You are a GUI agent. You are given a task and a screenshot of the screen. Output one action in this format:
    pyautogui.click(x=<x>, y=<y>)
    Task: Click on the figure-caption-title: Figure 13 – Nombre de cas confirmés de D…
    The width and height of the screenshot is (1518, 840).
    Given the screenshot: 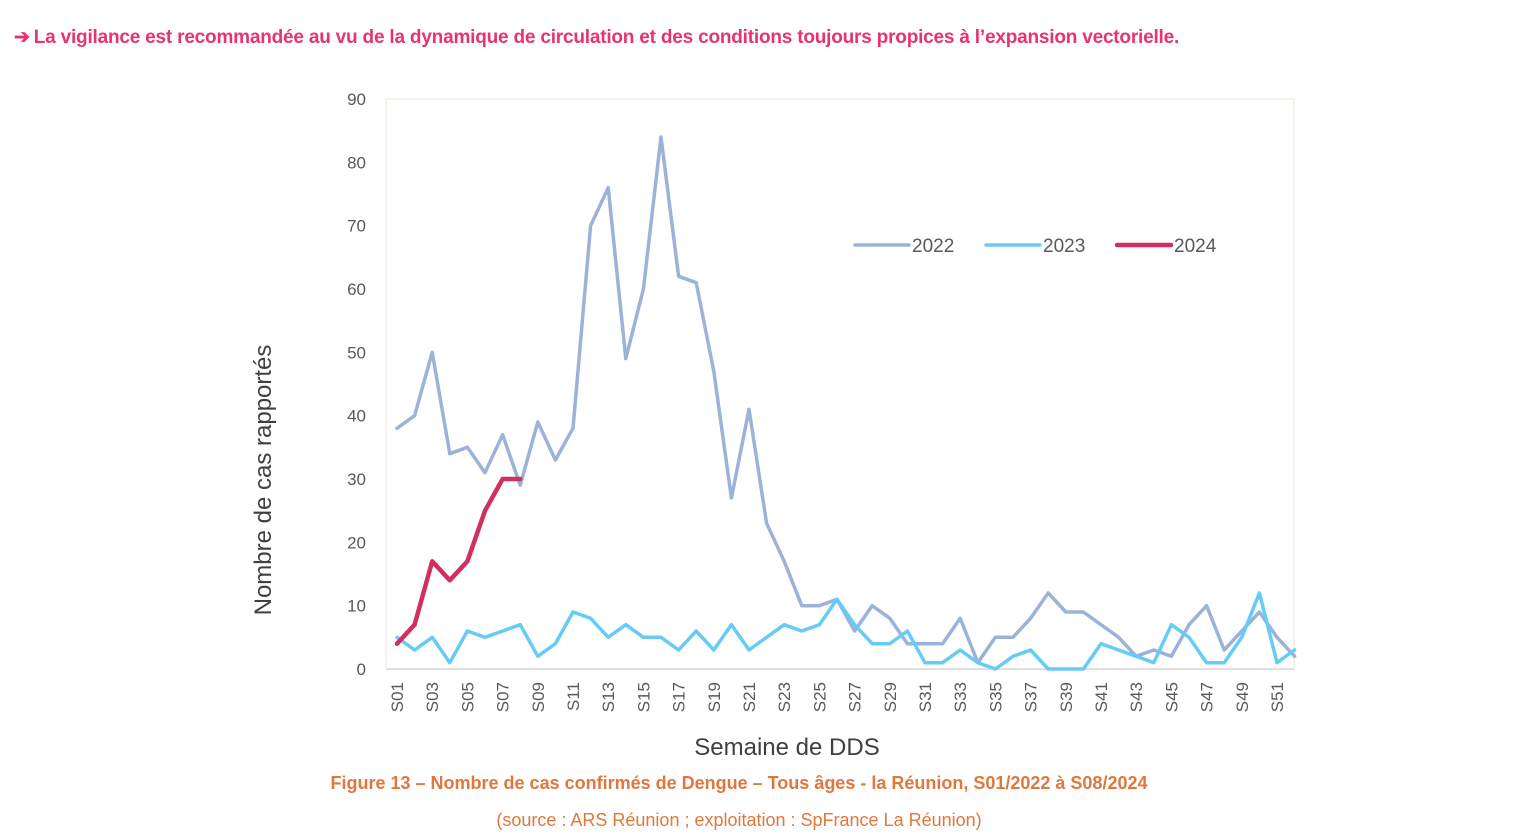 What is the action you would take?
    pyautogui.click(x=739, y=783)
    